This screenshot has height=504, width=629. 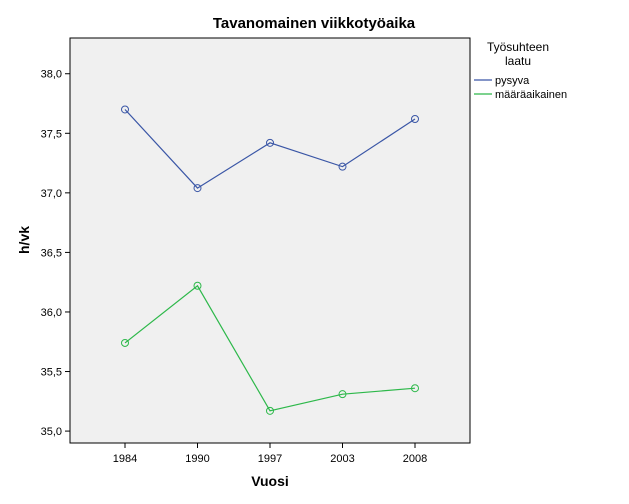 What do you see at coordinates (531, 95) in the screenshot?
I see `legend-label: määräaikainen` at bounding box center [531, 95].